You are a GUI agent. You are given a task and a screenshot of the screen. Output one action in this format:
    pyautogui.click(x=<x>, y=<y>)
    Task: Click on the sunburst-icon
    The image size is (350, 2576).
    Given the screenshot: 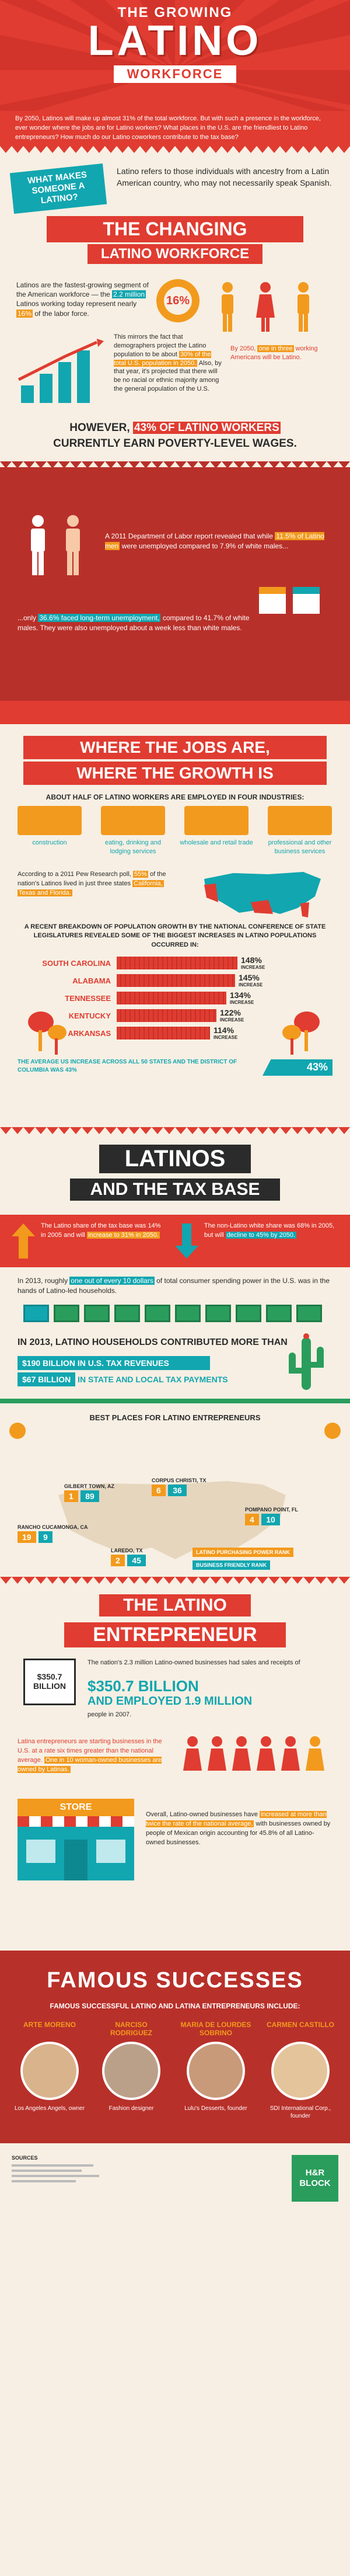 What is the action you would take?
    pyautogui.click(x=178, y=301)
    